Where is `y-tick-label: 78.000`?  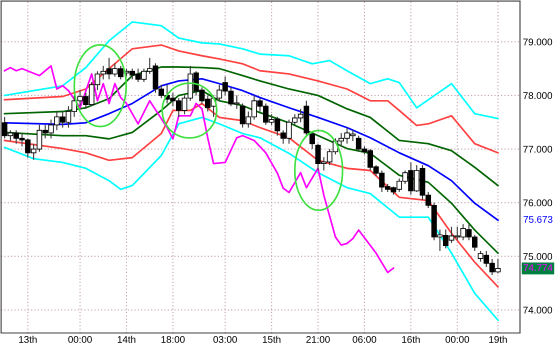 y-tick-label: 78.000 is located at coordinates (537, 96).